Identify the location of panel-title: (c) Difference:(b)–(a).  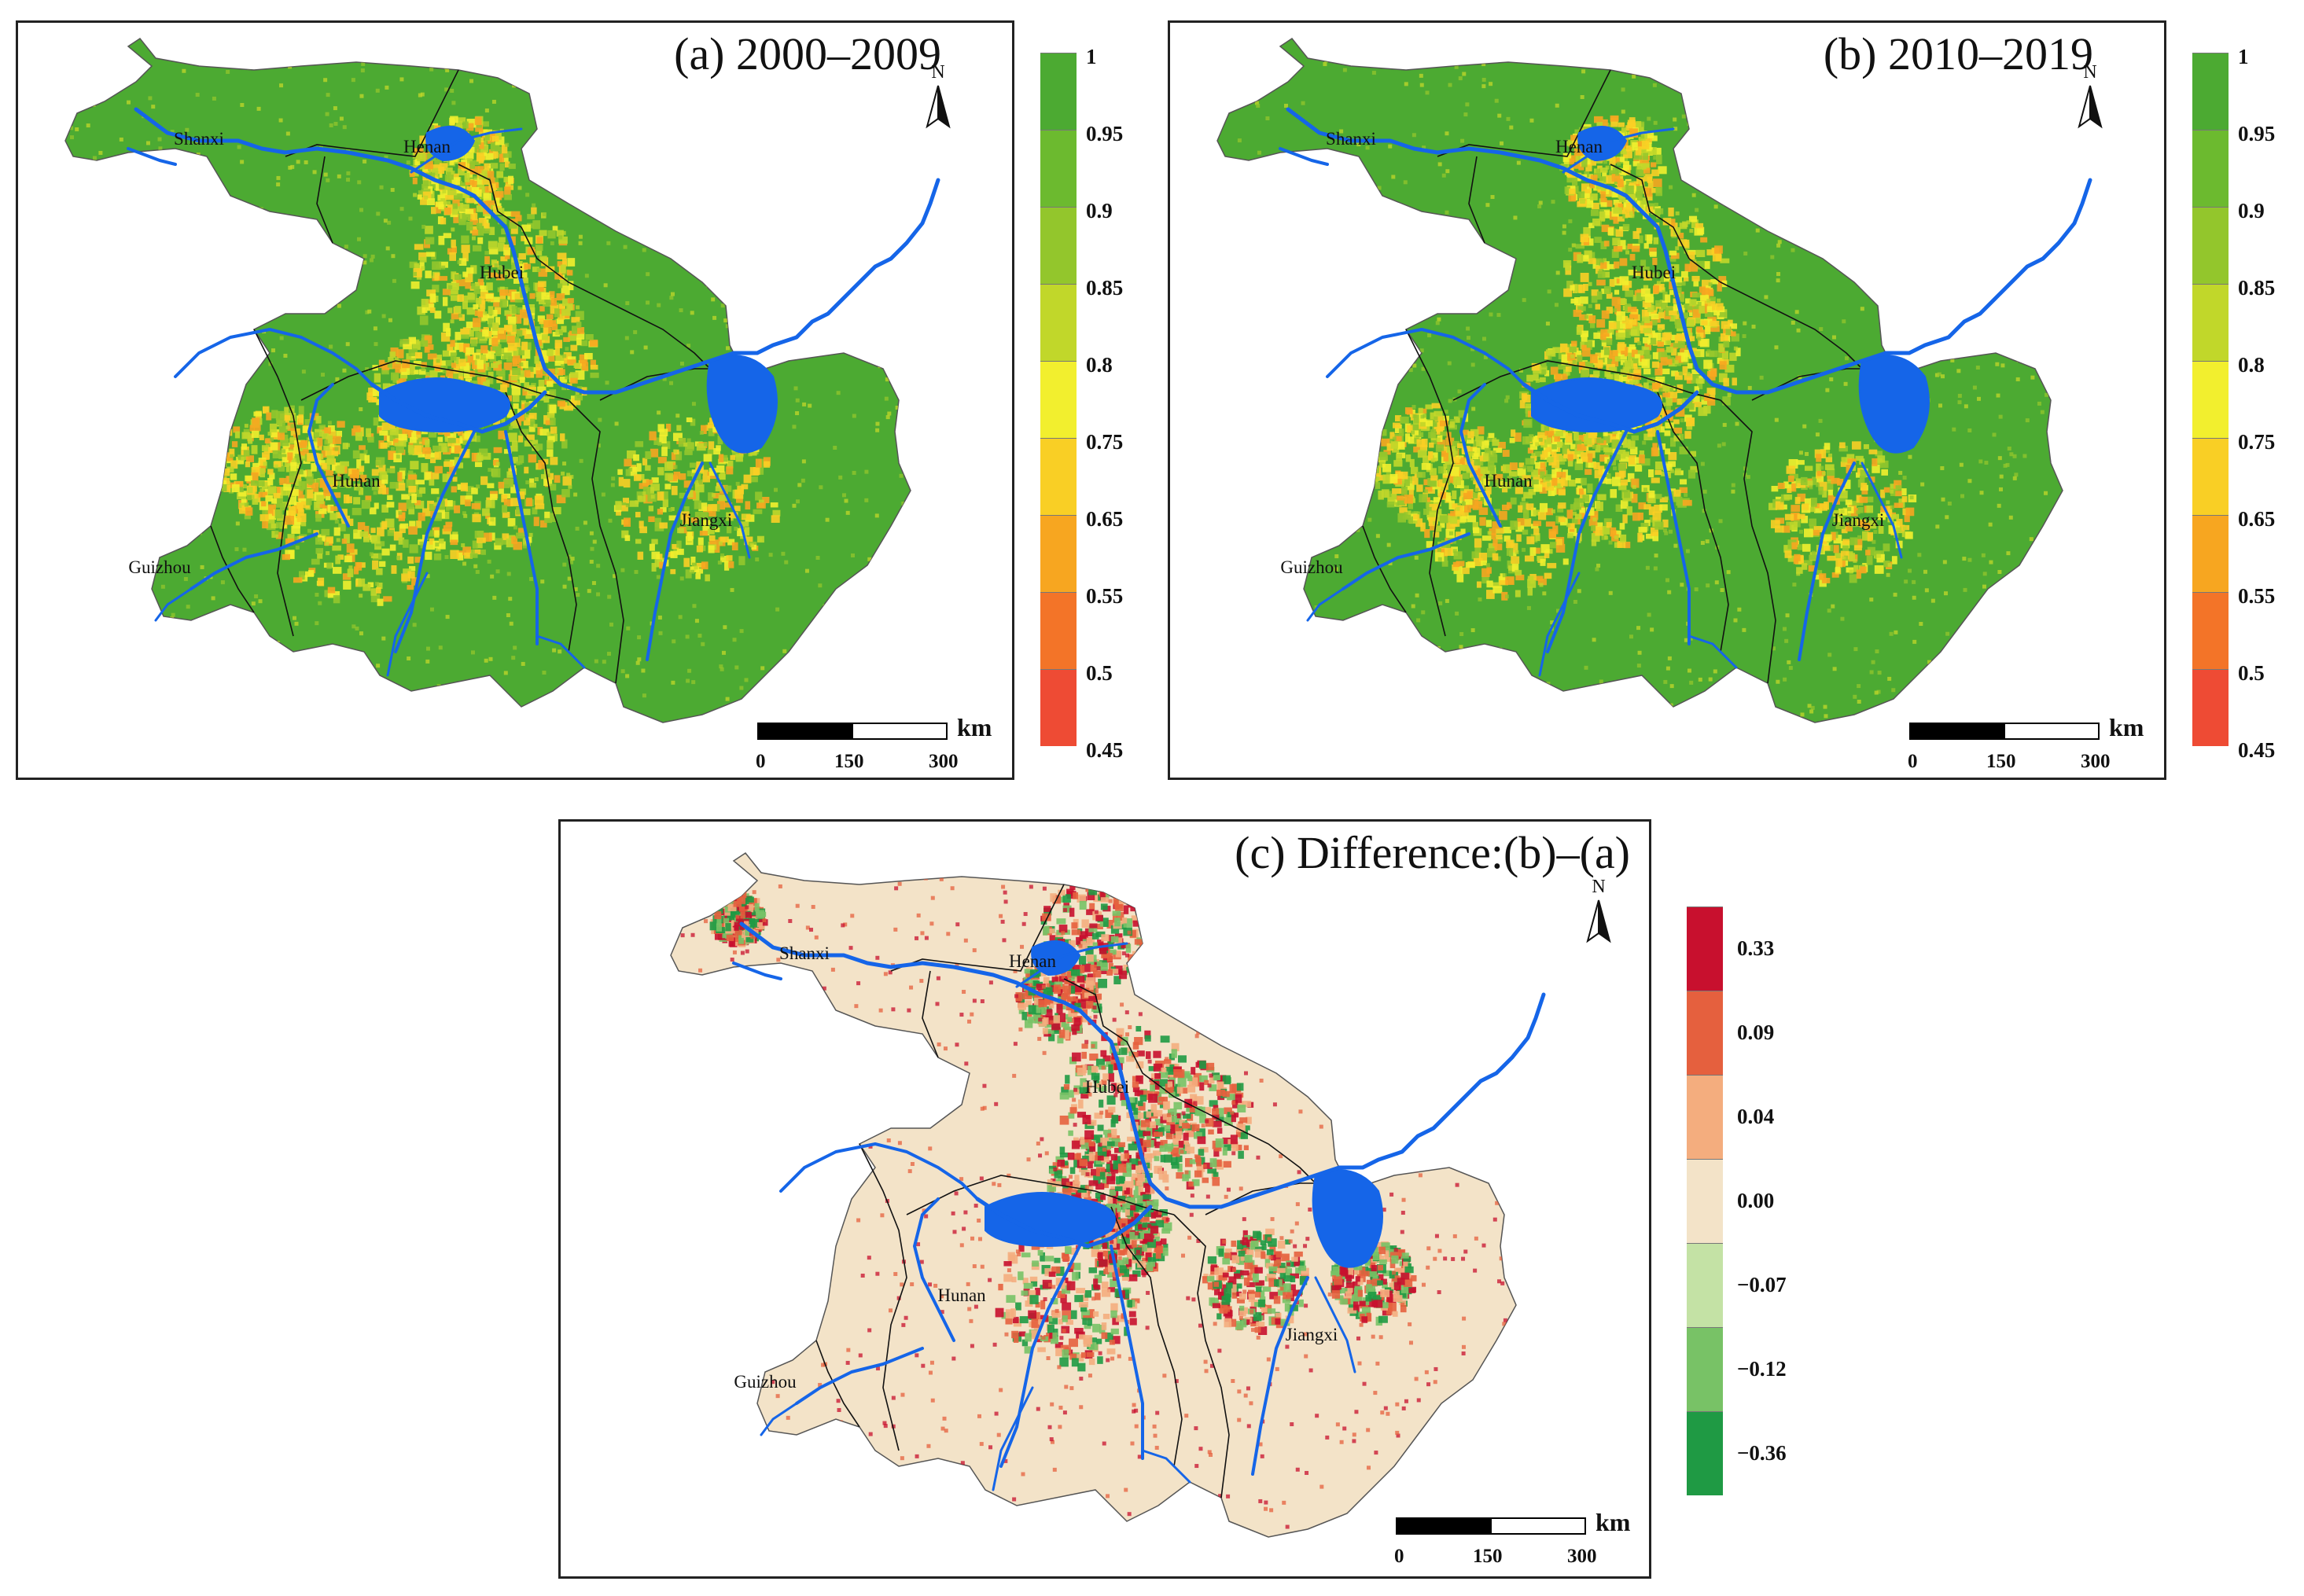
(1432, 852).